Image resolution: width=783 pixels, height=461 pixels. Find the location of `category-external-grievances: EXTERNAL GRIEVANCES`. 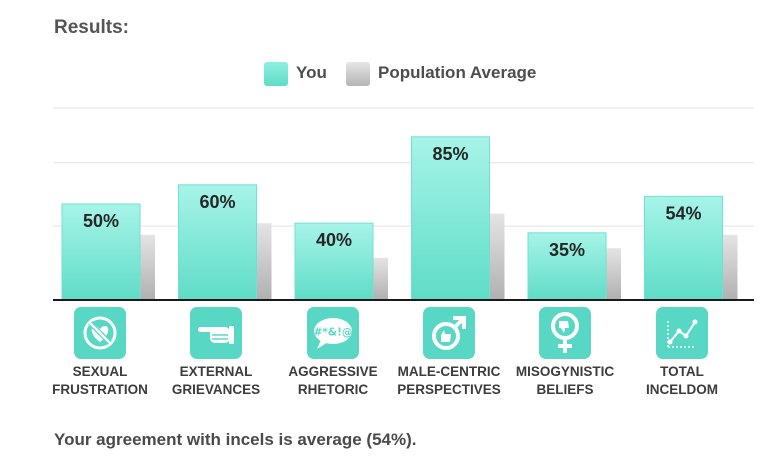

category-external-grievances: EXTERNAL GRIEVANCES is located at coordinates (216, 353).